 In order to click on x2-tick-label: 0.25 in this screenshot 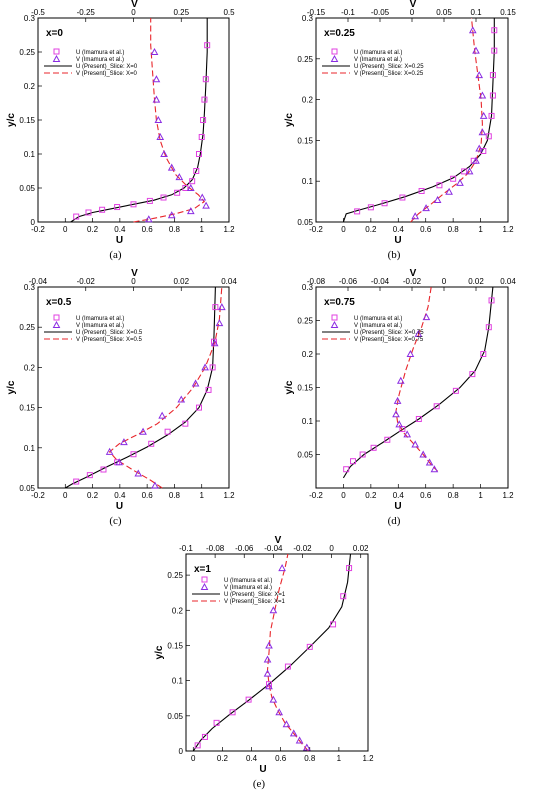, I will do `click(181, 12)`.